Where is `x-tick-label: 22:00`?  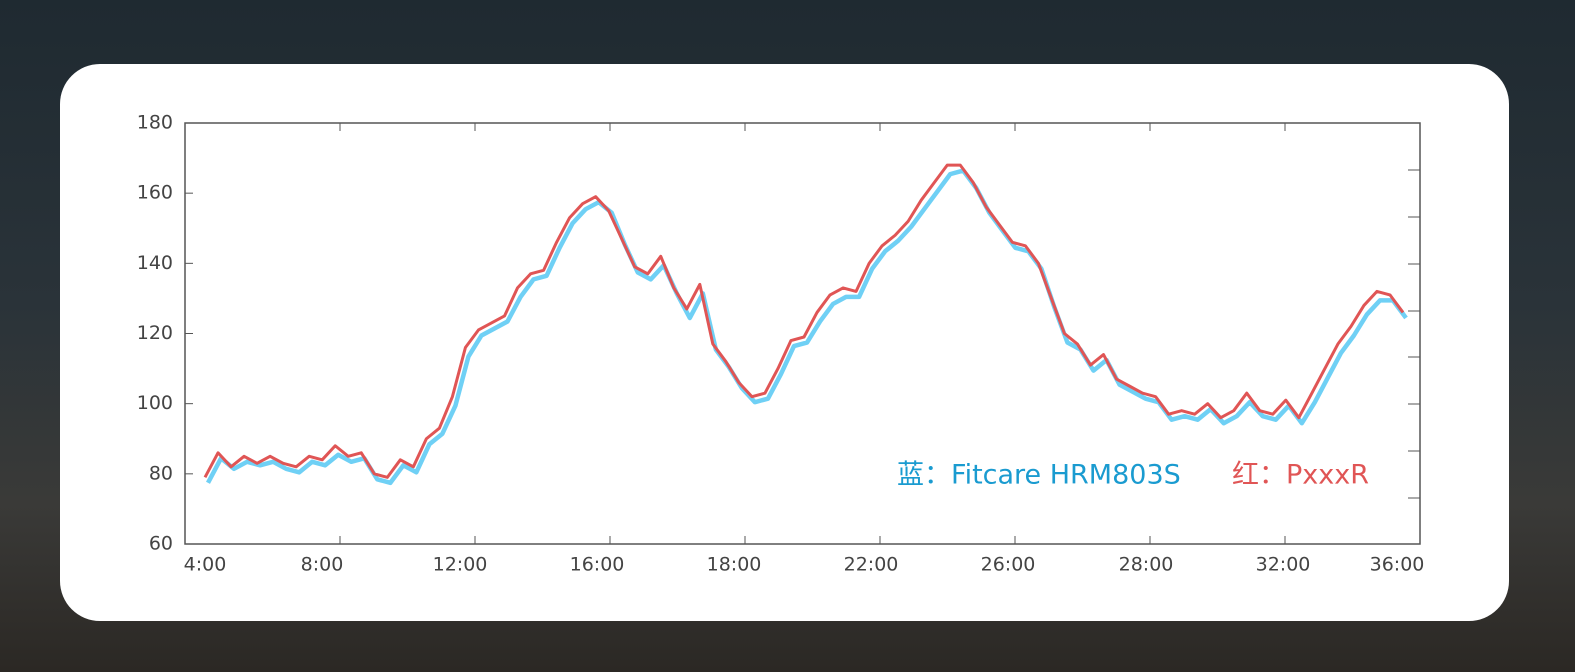
x-tick-label: 22:00 is located at coordinates (871, 565).